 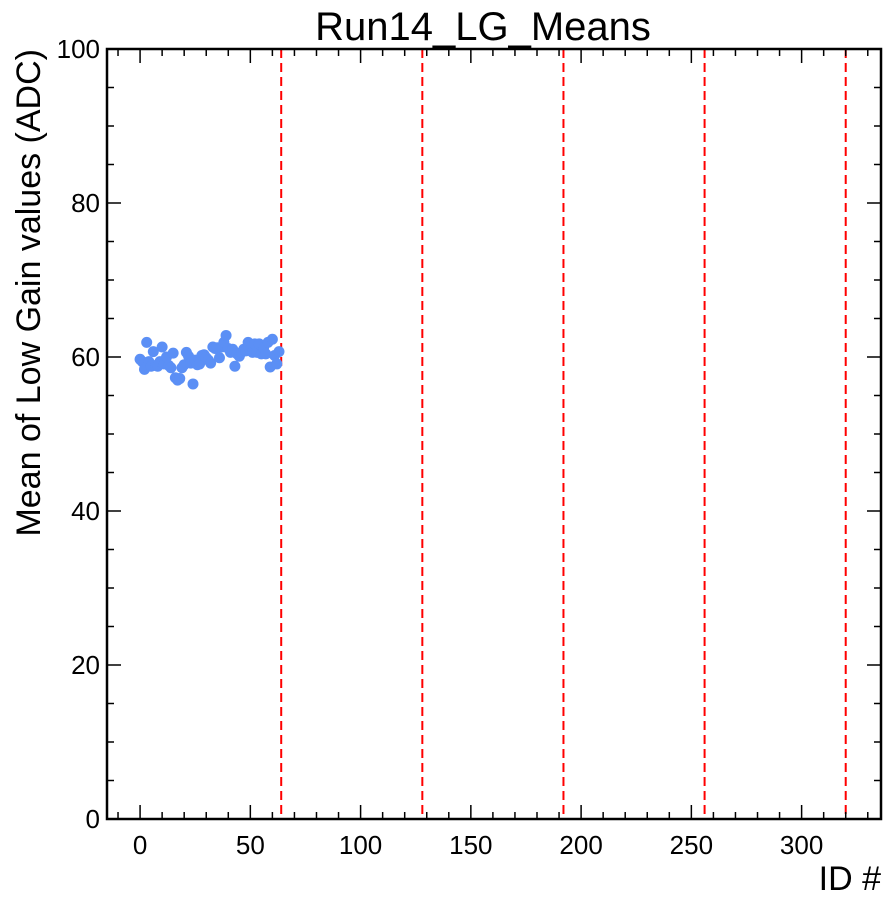 I want to click on data-points, so click(x=209, y=359).